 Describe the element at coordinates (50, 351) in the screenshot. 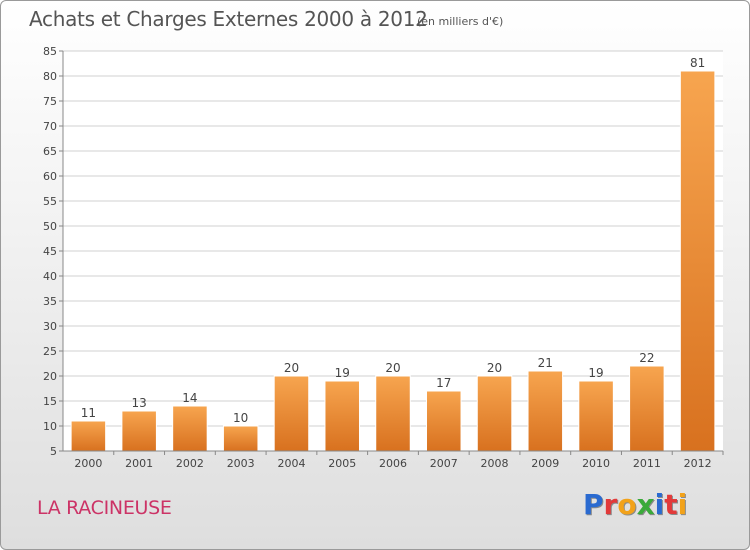

I see `y-tick-label: 25` at that location.